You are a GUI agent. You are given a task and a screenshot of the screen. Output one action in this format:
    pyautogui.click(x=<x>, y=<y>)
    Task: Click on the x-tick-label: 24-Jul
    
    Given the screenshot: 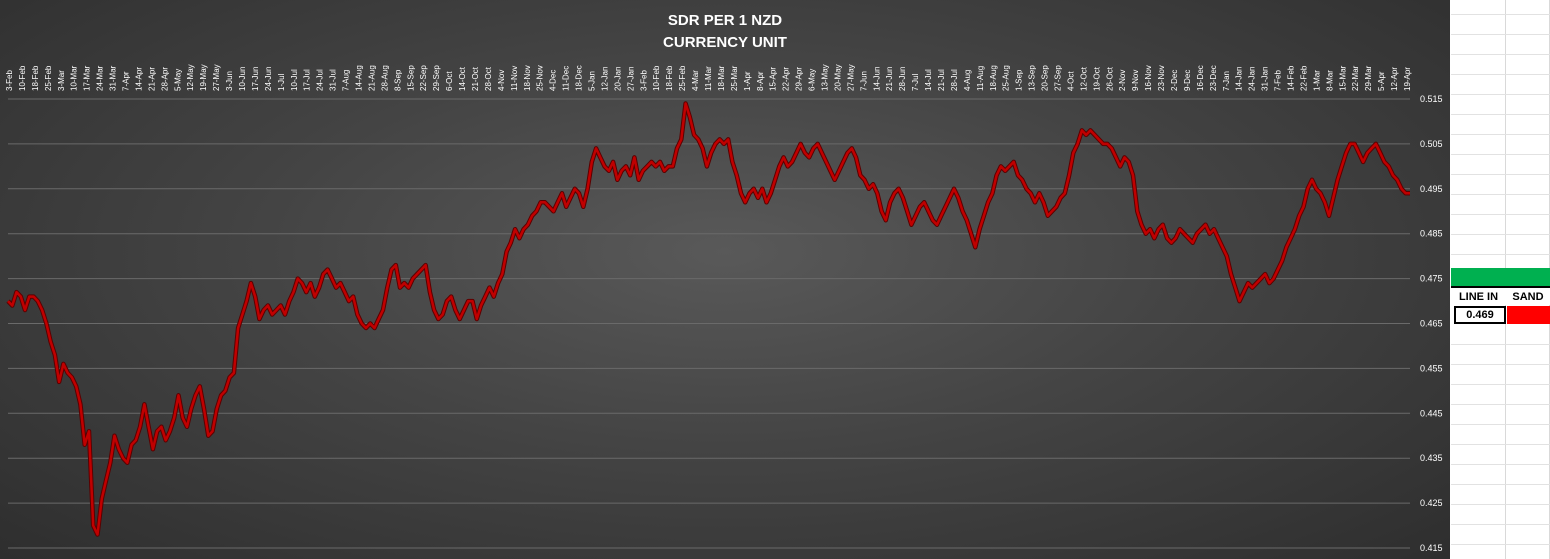 What is the action you would take?
    pyautogui.click(x=320, y=80)
    